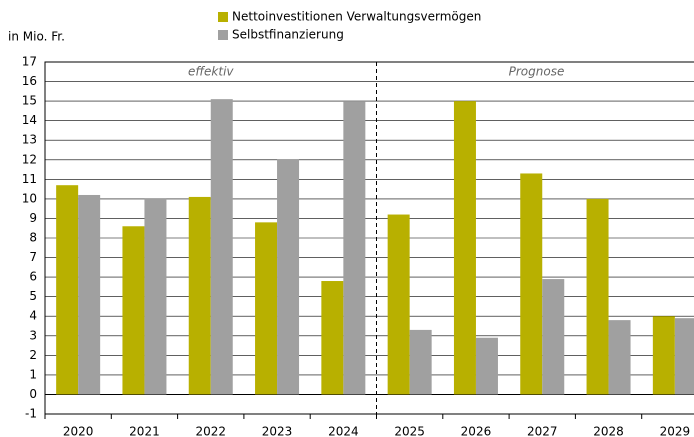  What do you see at coordinates (211, 72) in the screenshot?
I see `annotation: effektiv` at bounding box center [211, 72].